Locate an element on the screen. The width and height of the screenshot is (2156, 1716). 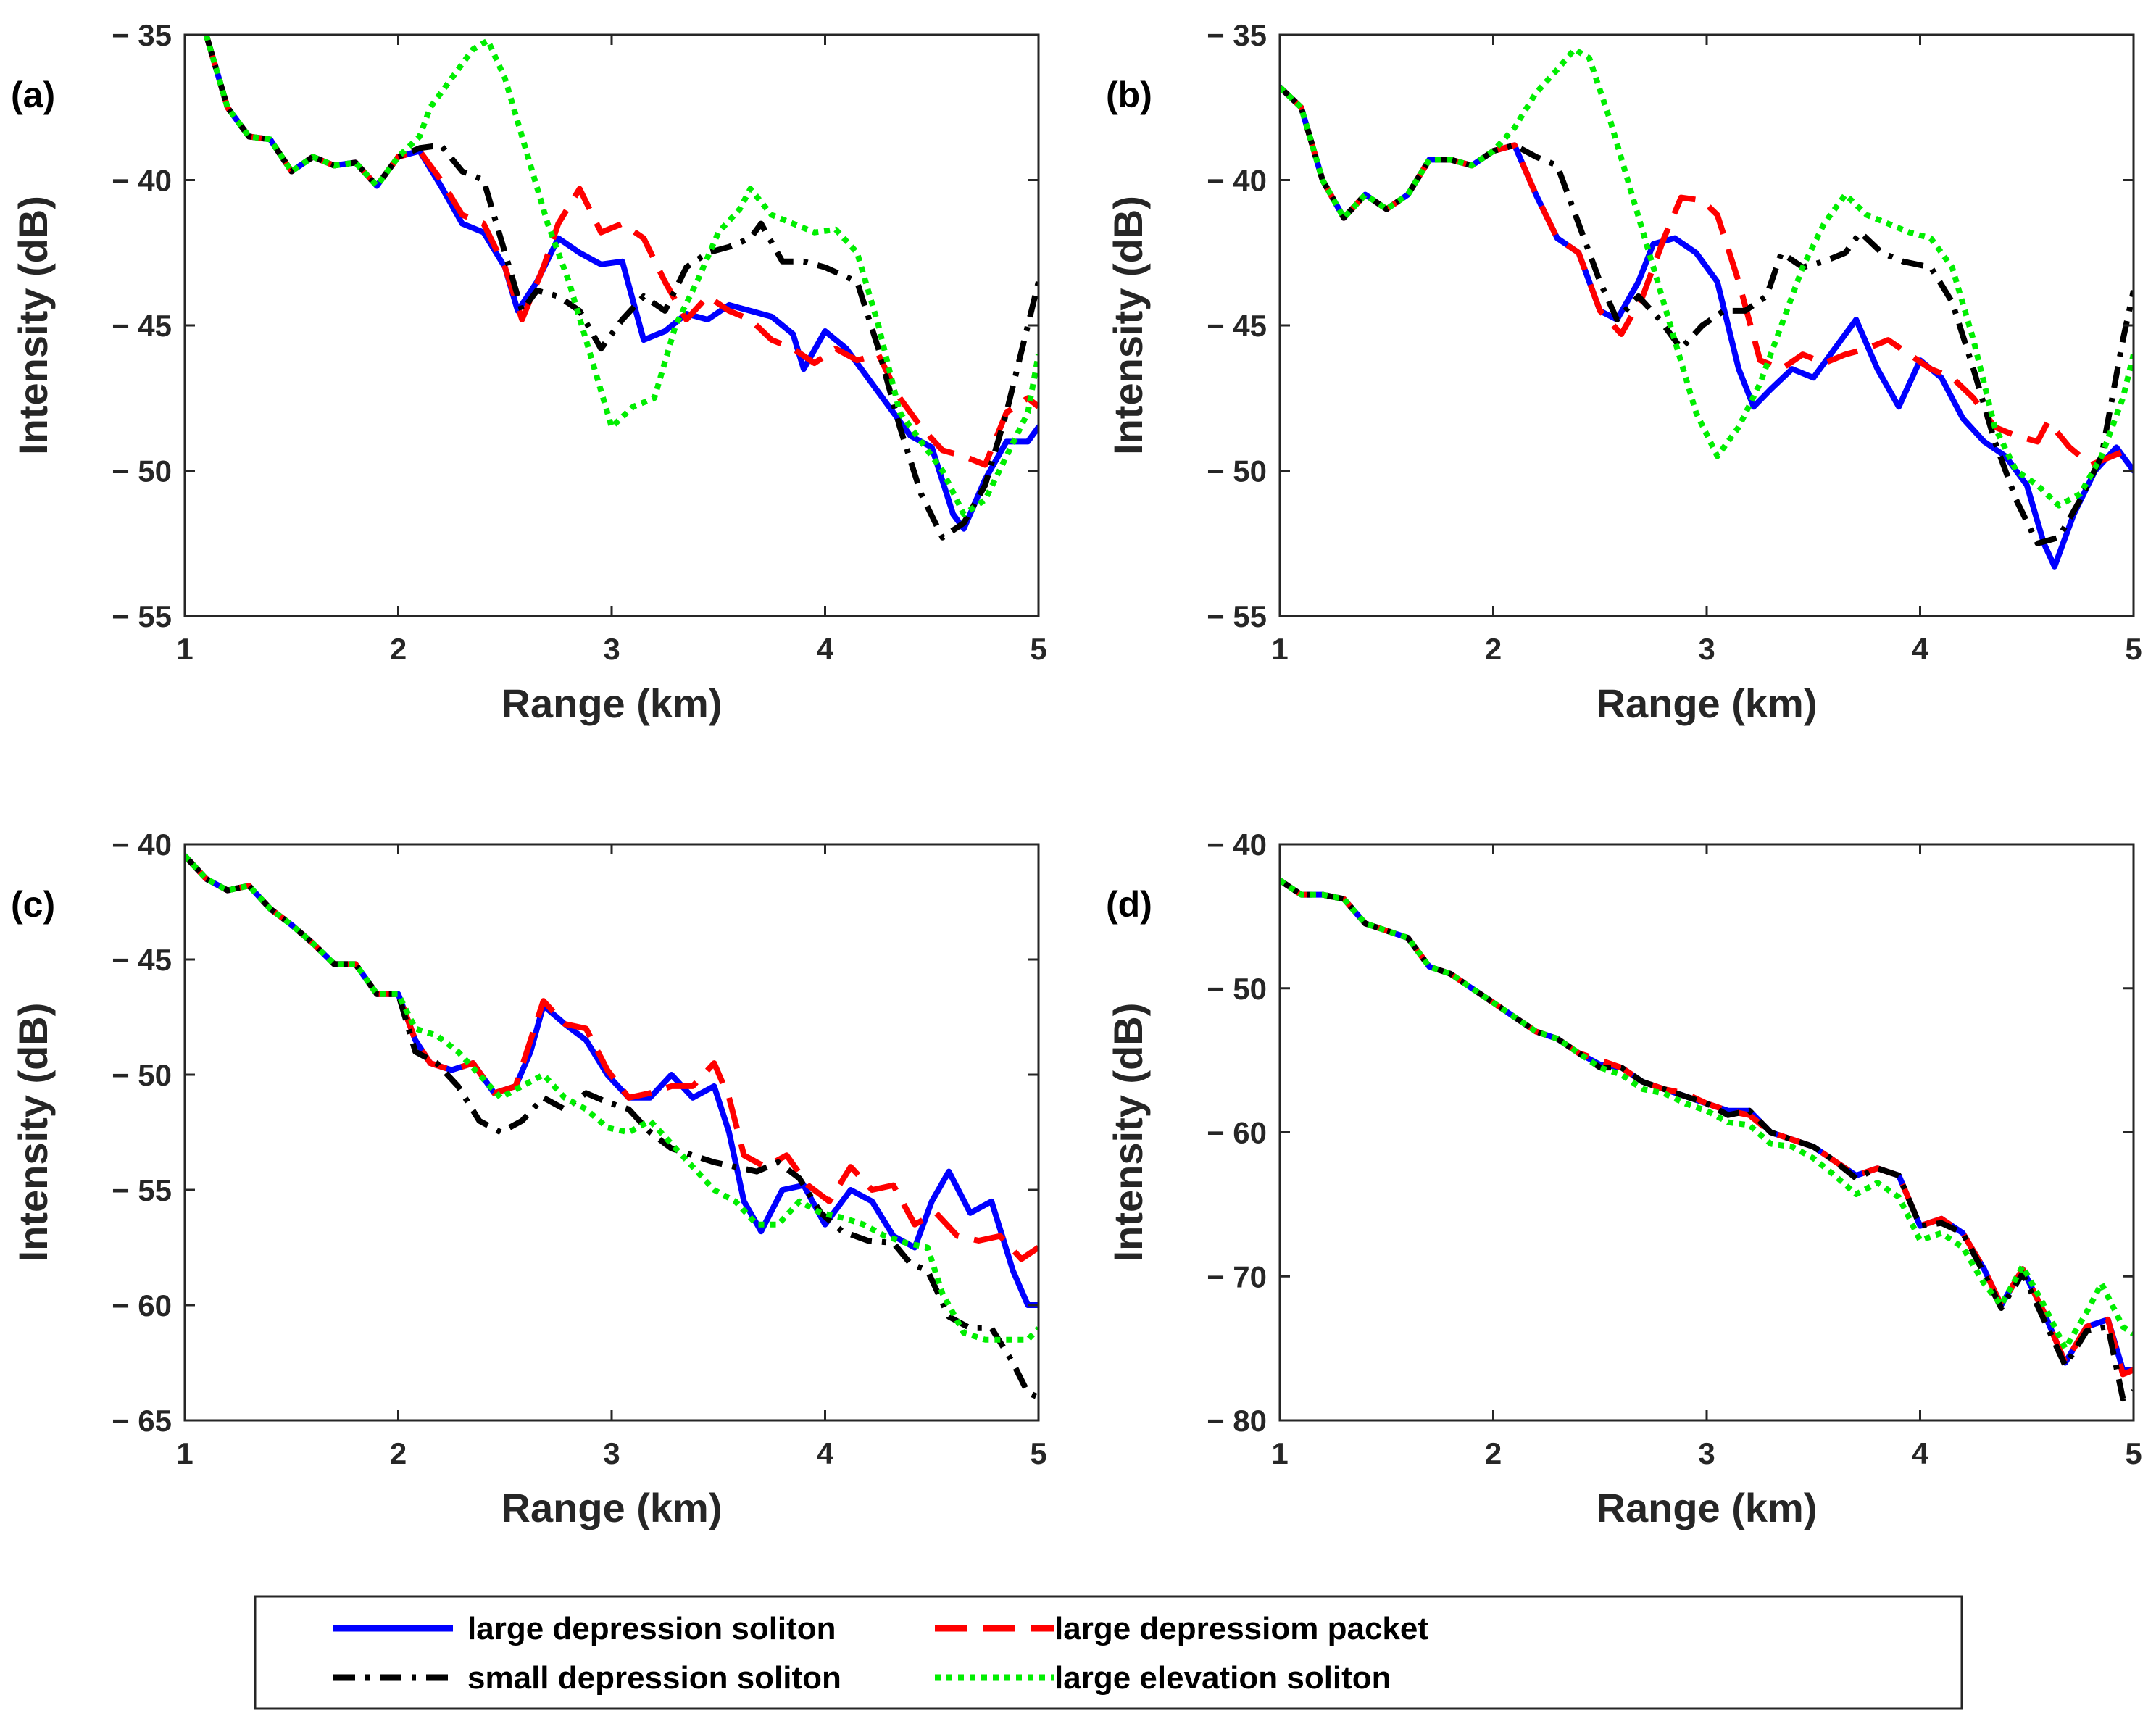
legend-box is located at coordinates (1109, 1652).